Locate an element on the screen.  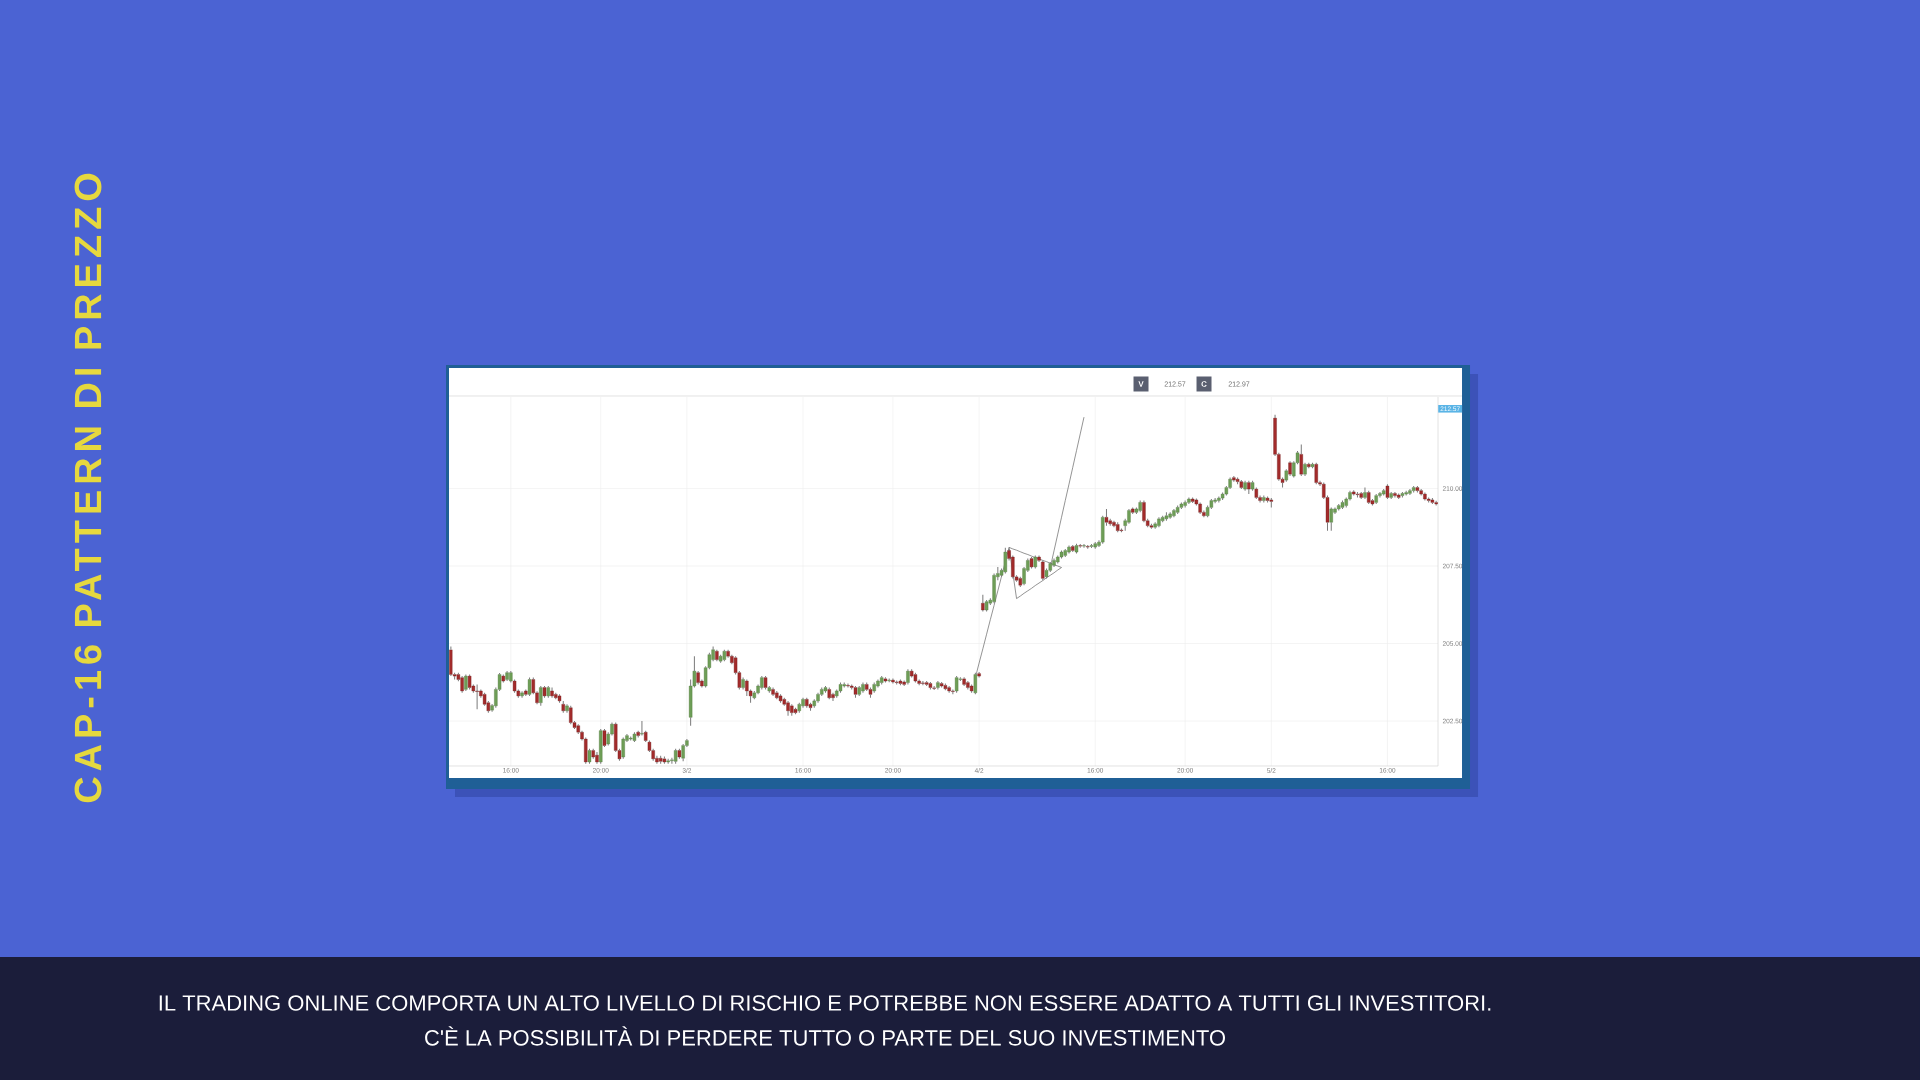
text: CAP-16 PATTERN DI PREZZO is located at coordinates (88, 488).